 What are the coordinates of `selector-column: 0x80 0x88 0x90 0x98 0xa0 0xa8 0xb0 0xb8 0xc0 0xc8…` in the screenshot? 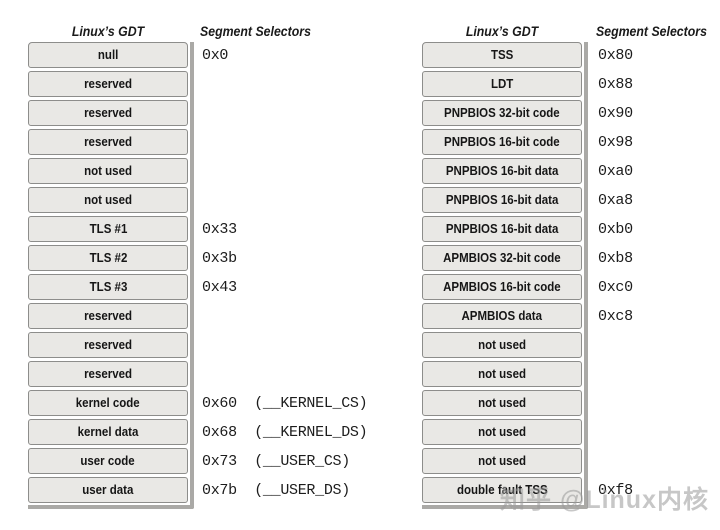 It's located at (615, 274).